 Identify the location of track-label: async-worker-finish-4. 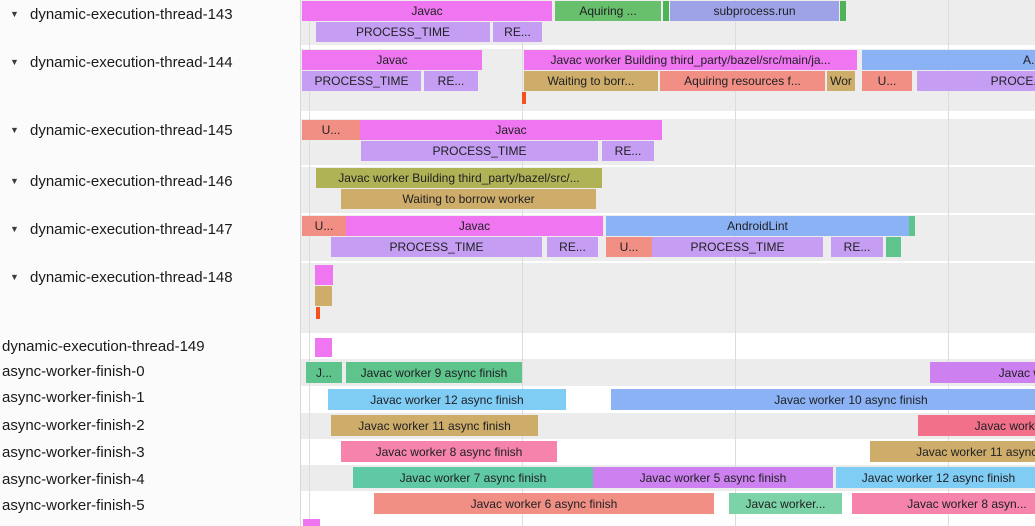
(73, 479).